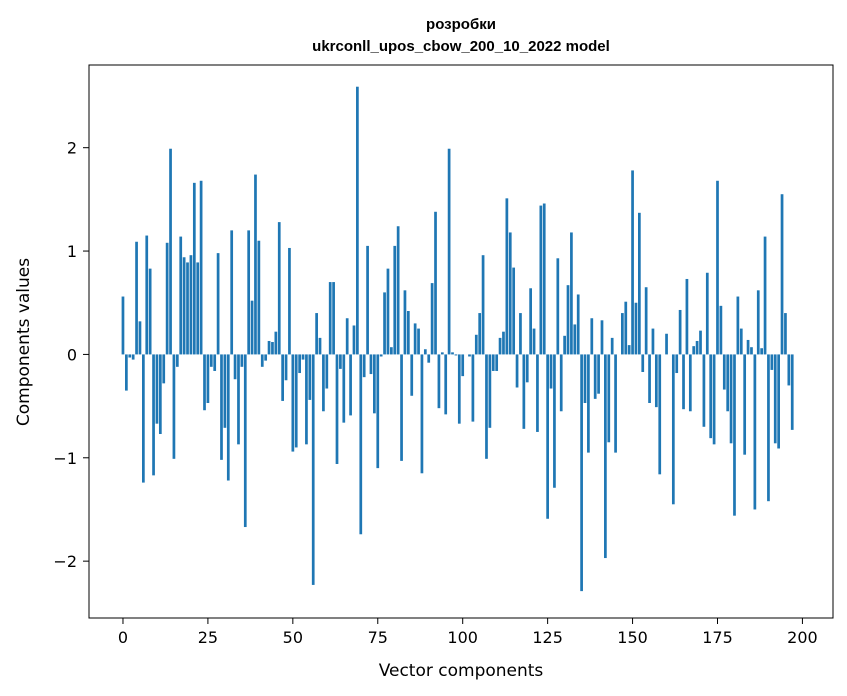  What do you see at coordinates (632, 637) in the screenshot?
I see `x-tick-label: 150` at bounding box center [632, 637].